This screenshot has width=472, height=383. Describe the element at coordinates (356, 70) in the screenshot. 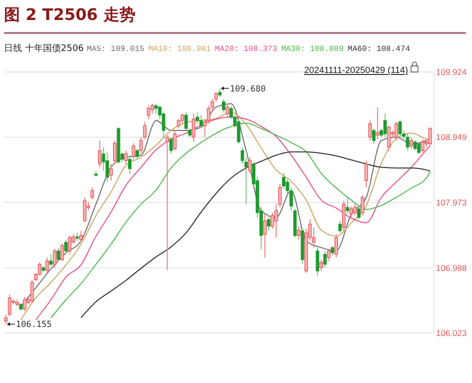

I see `annotation: 20241111-20250429 (114)` at that location.